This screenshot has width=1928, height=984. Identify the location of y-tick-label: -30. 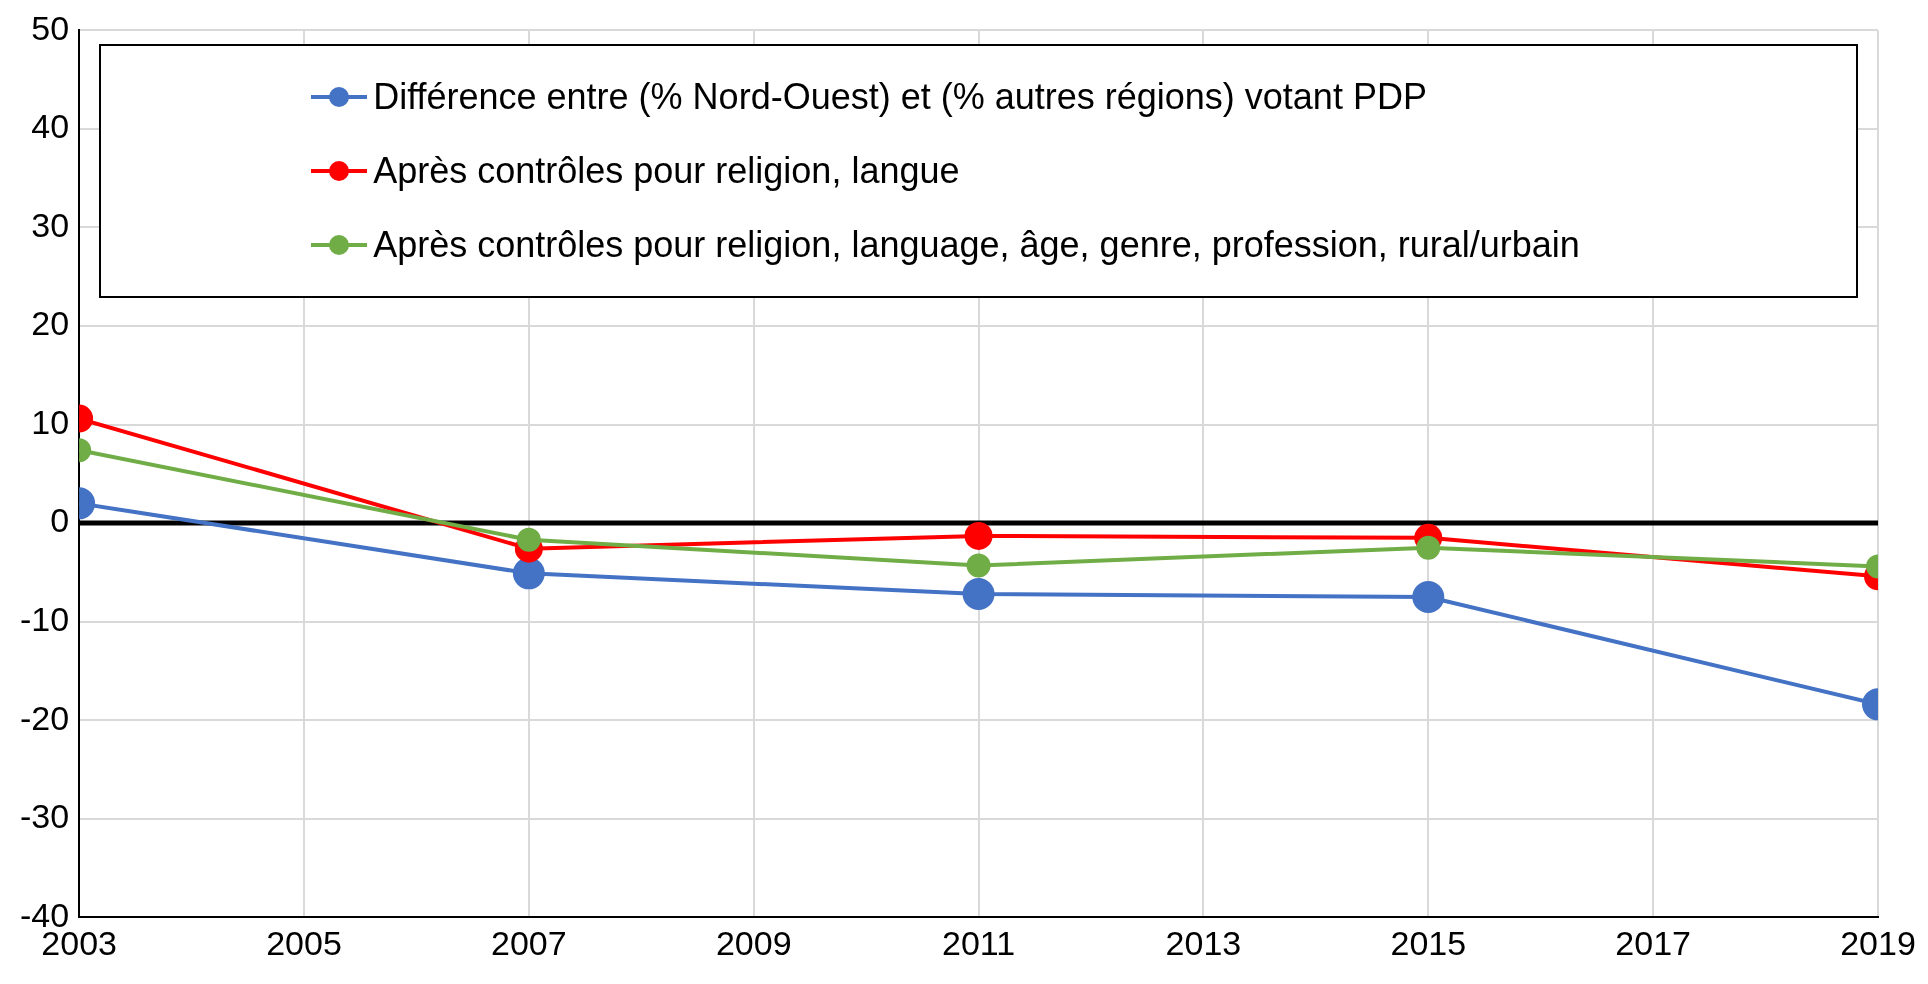
(45, 816).